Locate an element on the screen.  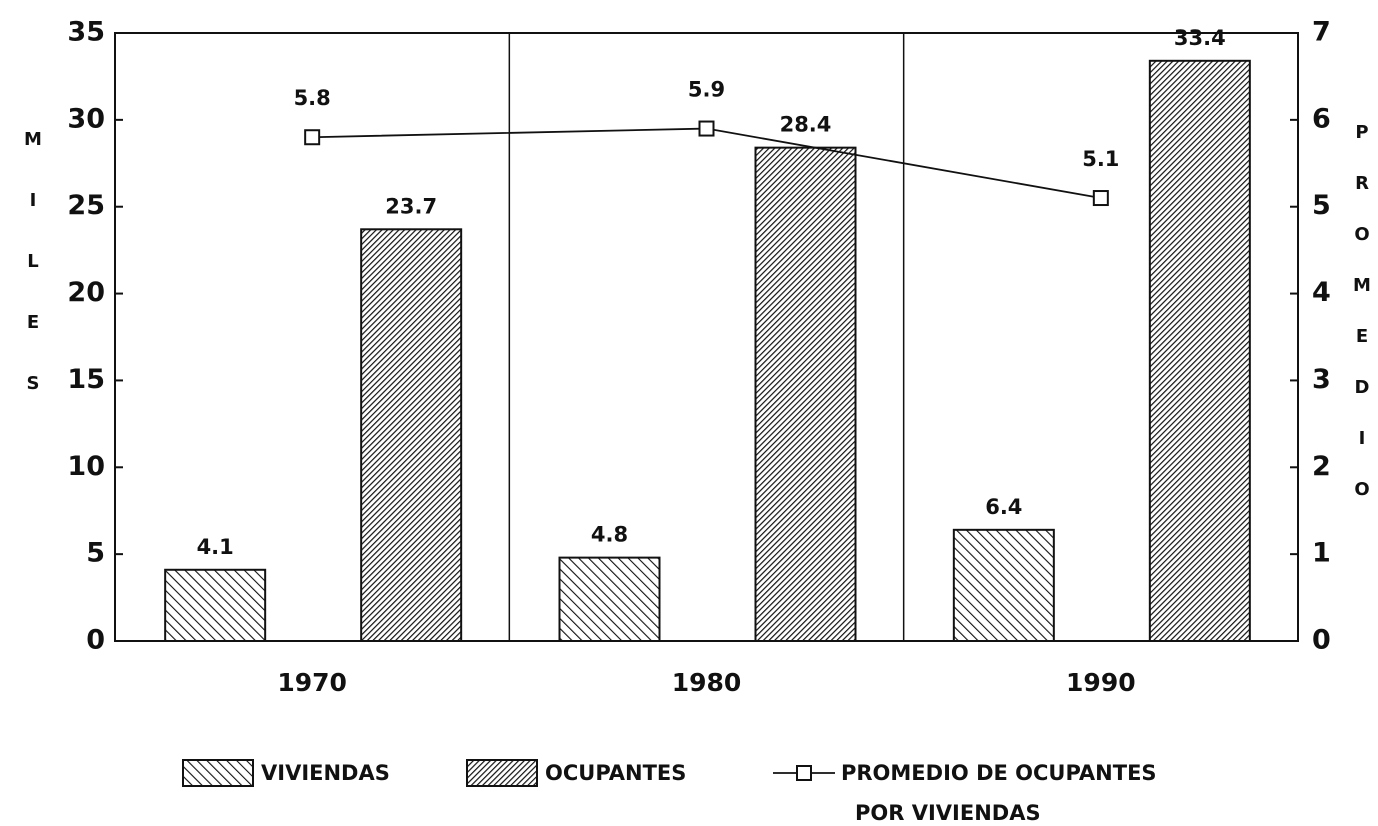
line is located at coordinates (706, 163).